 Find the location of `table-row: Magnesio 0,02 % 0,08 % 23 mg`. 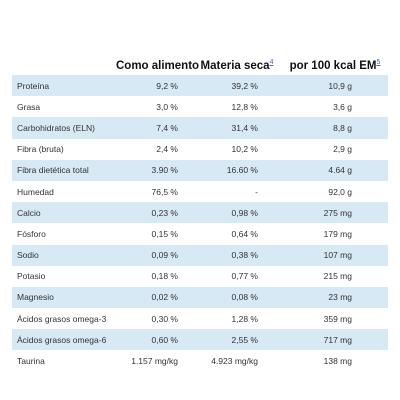

table-row: Magnesio 0,02 % 0,08 % 23 mg is located at coordinates (200, 297).